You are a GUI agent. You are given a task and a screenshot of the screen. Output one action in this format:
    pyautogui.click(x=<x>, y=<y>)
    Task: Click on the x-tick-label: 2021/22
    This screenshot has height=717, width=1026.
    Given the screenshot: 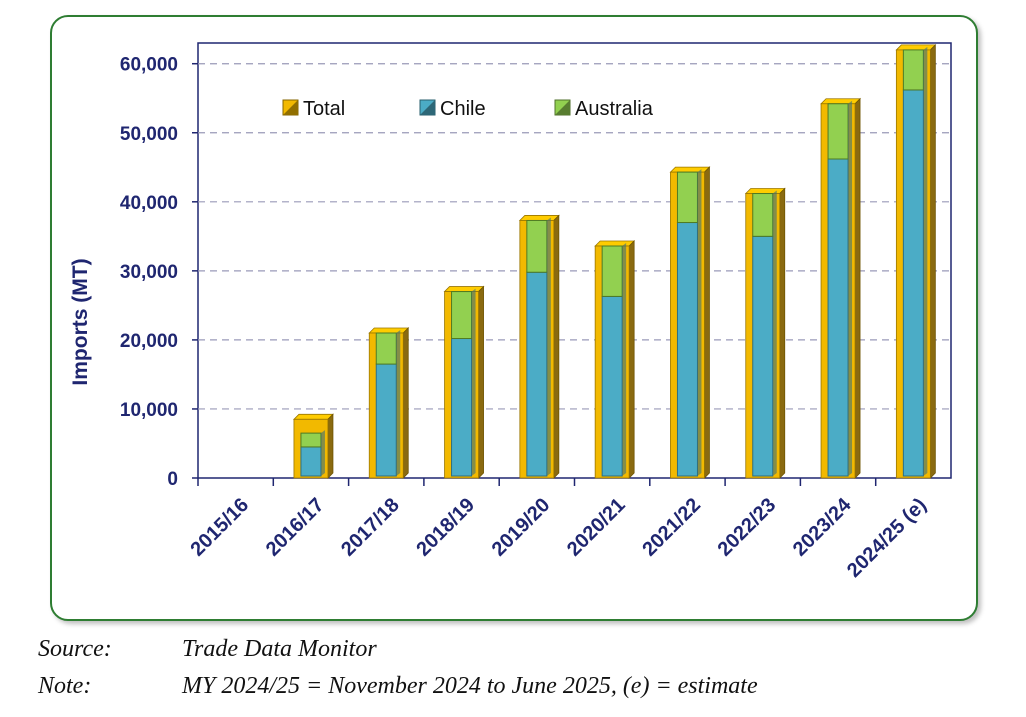 What is the action you would take?
    pyautogui.click(x=671, y=527)
    